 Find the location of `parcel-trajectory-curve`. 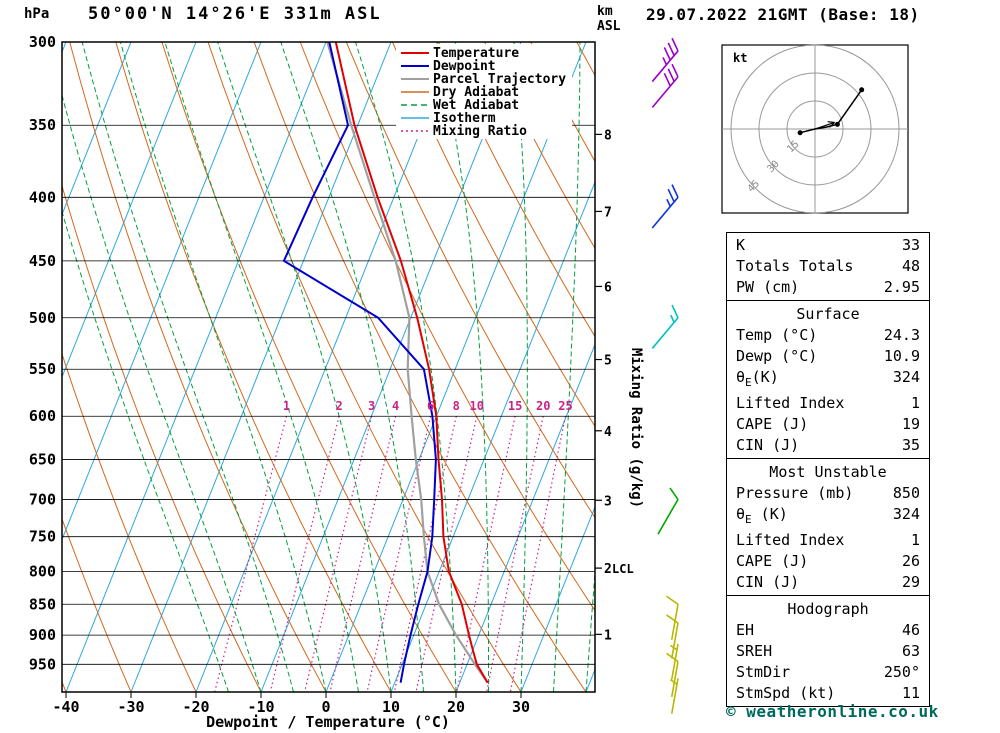

parcel-trajectory-curve is located at coordinates (407, 363).